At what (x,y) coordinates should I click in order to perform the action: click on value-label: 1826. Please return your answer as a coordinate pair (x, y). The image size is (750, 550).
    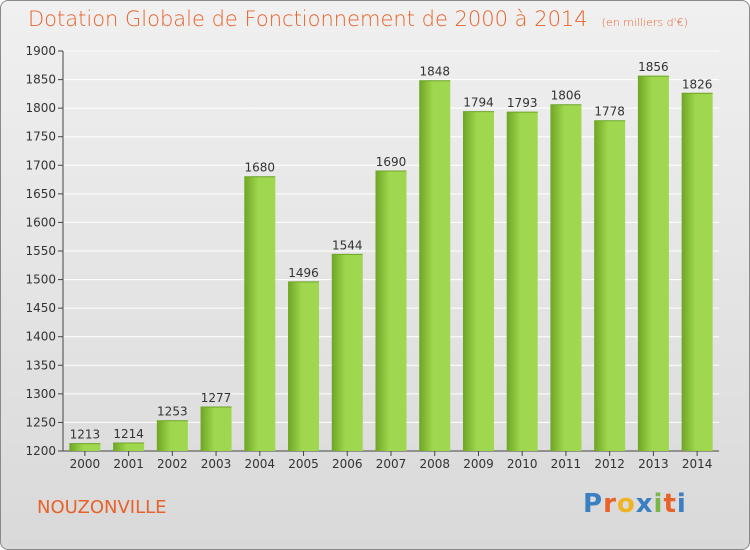
    Looking at the image, I should click on (697, 84).